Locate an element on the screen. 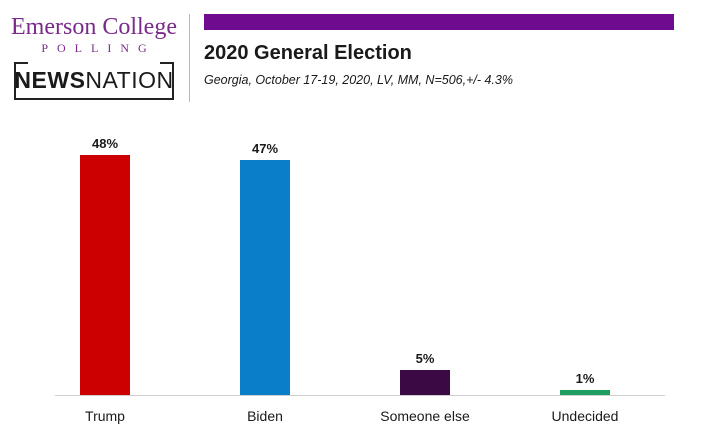  x-tick-label: Trump is located at coordinates (105, 416).